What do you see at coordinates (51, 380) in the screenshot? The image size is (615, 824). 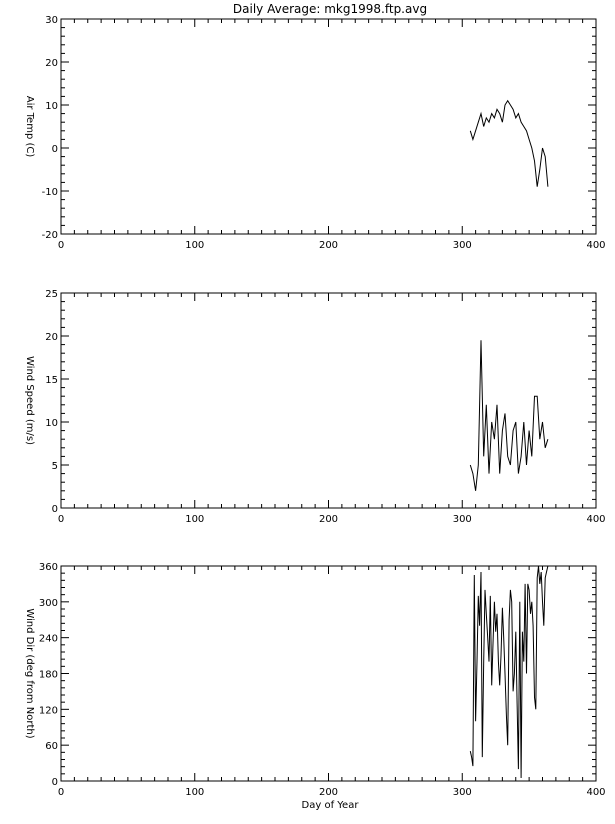 I see `y-tick-label: 15` at bounding box center [51, 380].